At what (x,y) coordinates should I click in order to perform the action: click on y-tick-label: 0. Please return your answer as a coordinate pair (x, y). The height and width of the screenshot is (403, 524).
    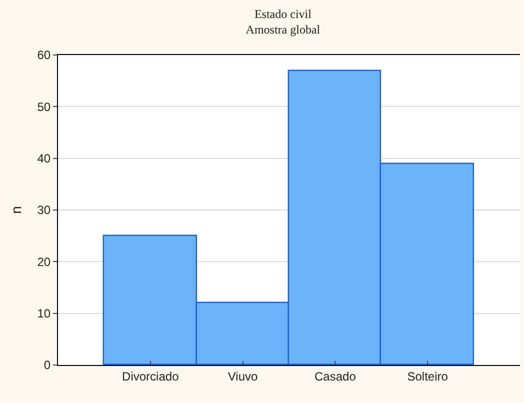
    Looking at the image, I should click on (47, 365).